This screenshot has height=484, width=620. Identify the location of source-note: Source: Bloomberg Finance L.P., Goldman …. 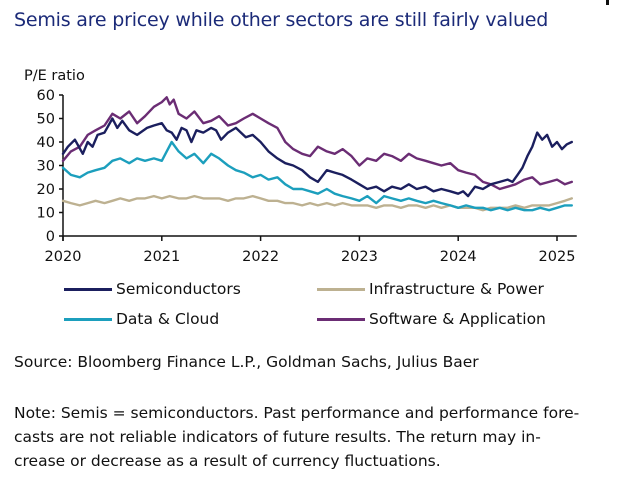
(246, 362).